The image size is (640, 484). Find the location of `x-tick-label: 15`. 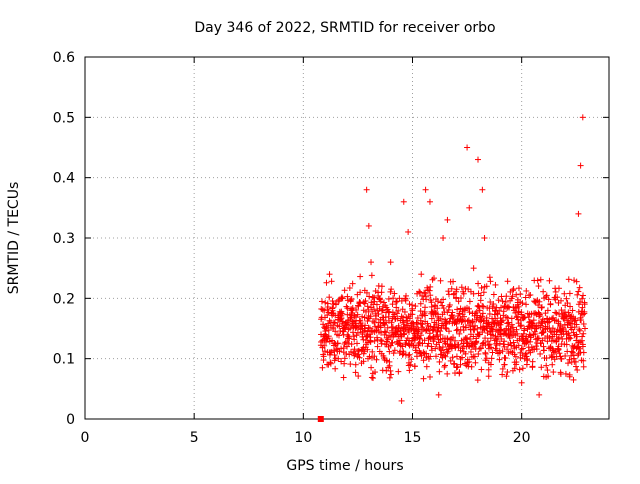

x-tick-label: 15 is located at coordinates (413, 438).